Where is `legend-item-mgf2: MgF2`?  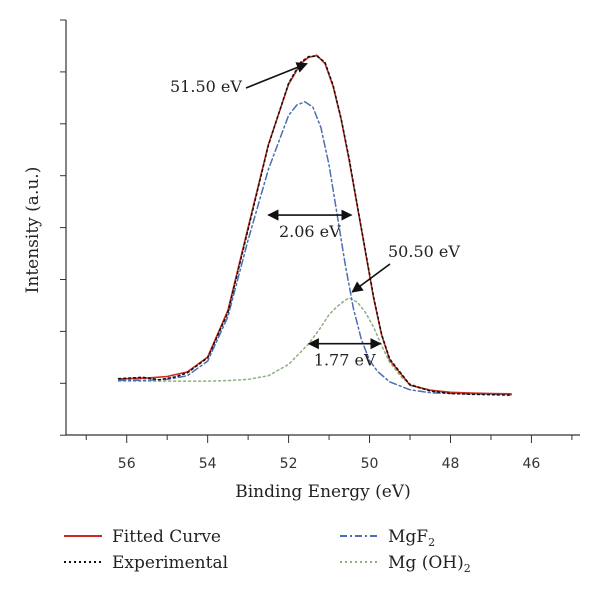
legend-item-mgf2: MgF2 is located at coordinates (387, 538).